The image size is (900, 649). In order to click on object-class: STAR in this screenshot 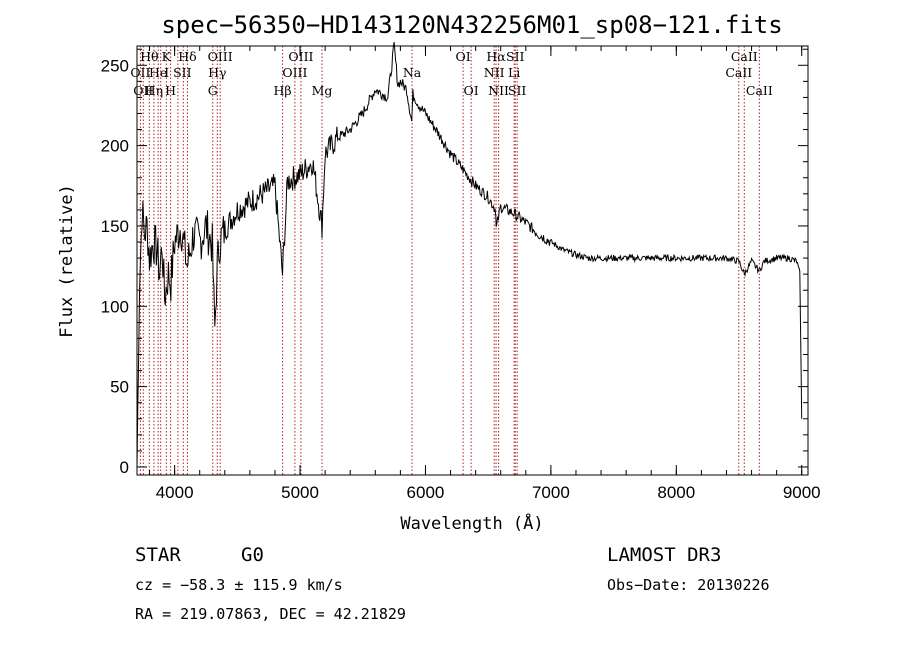, I will do `click(158, 555)`.